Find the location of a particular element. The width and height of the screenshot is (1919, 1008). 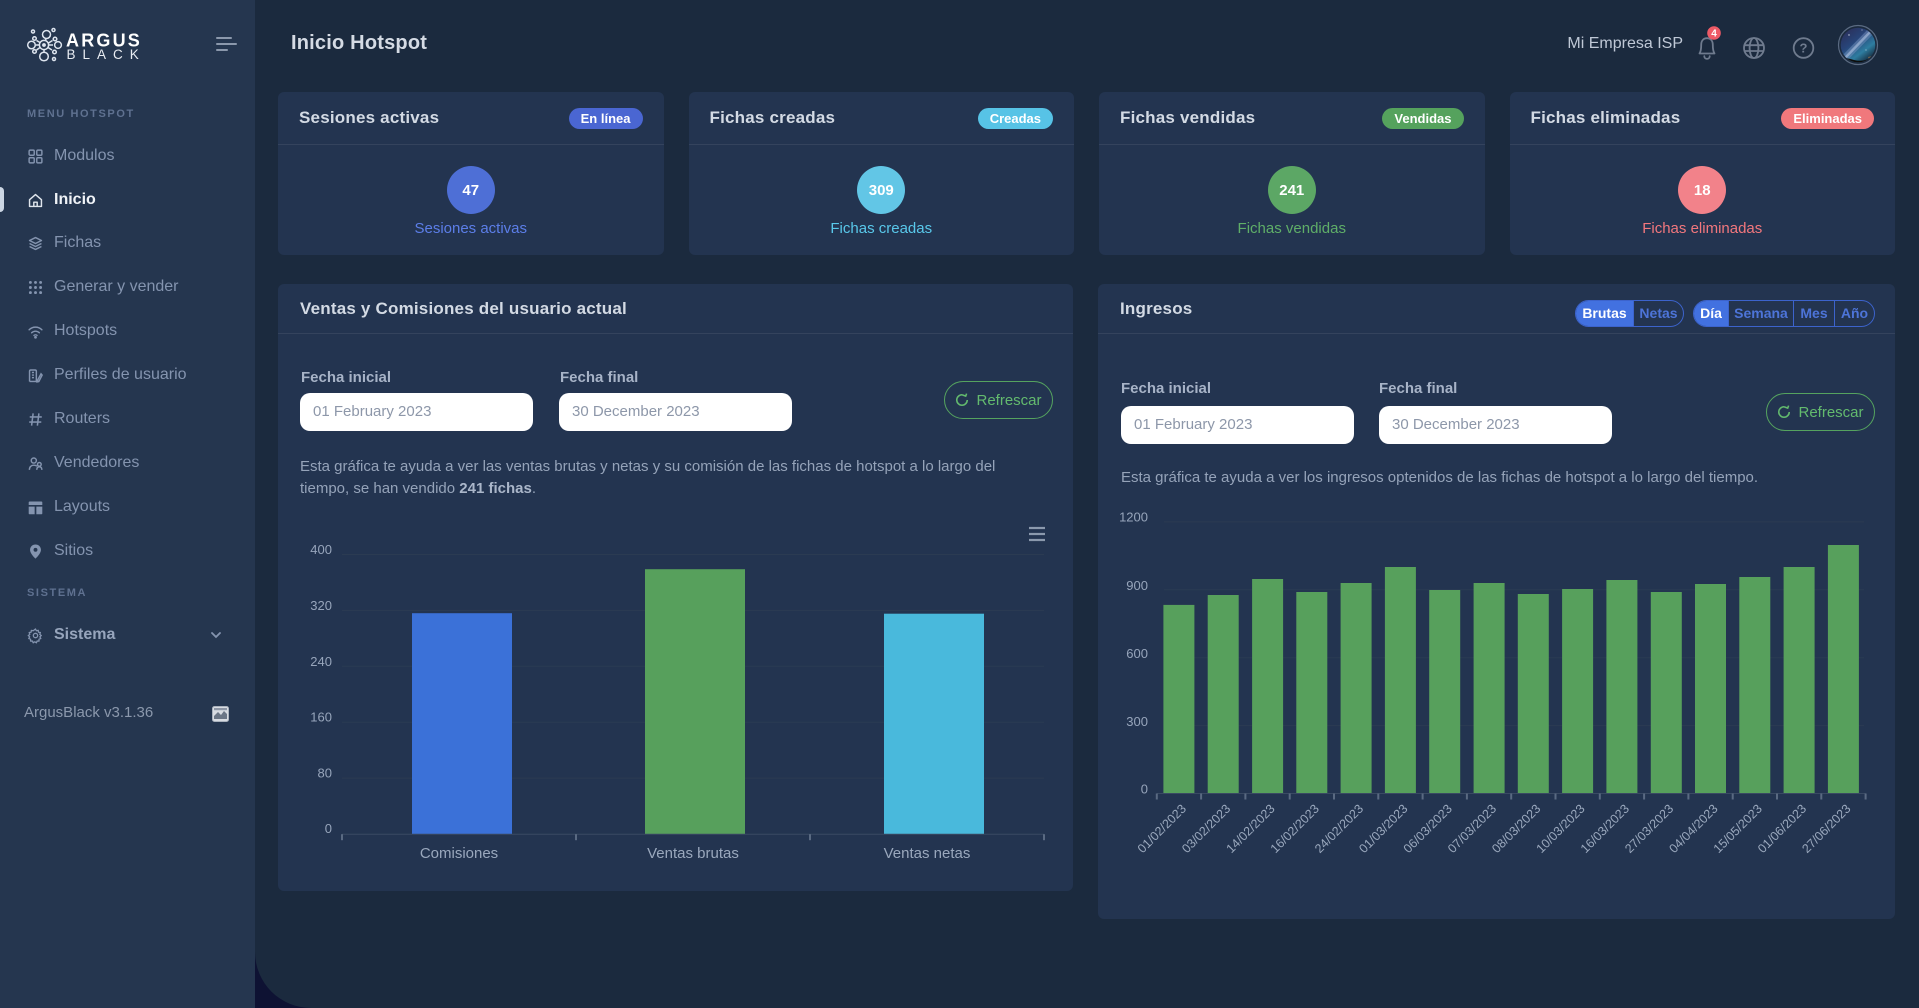

svg-text: 600 is located at coordinates (1137, 653).